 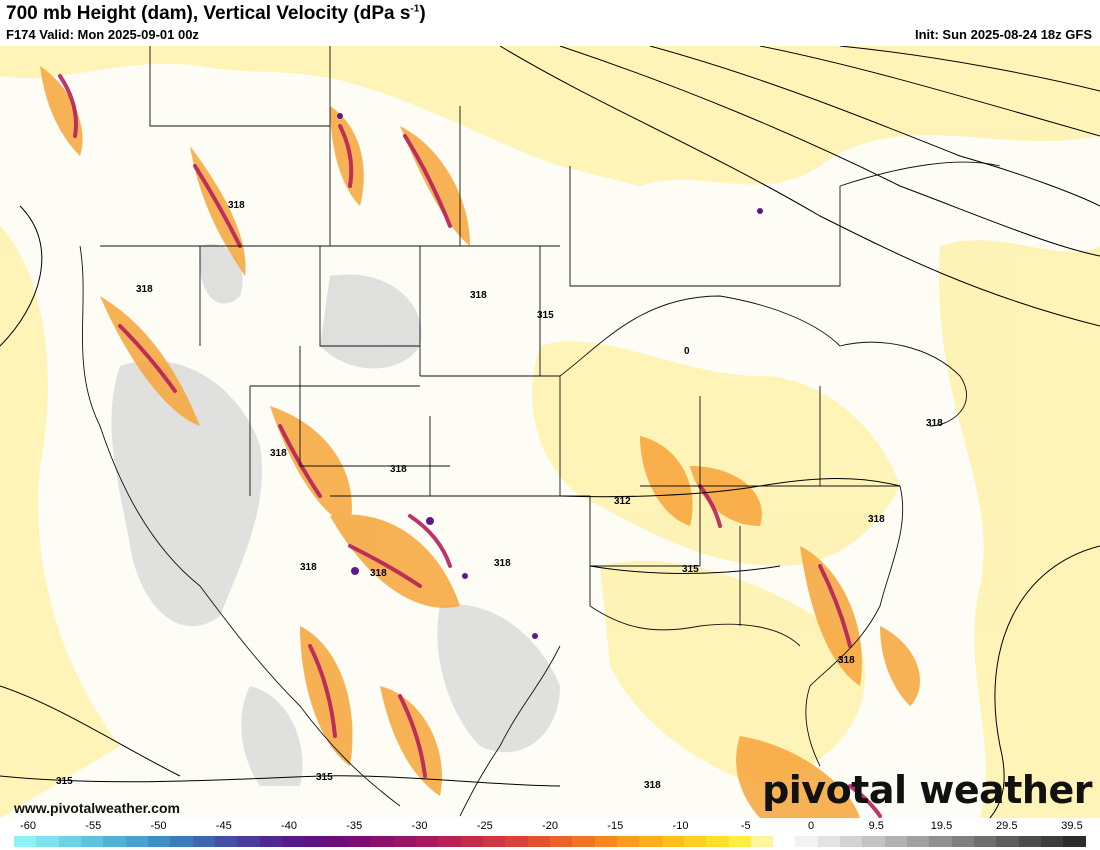 I want to click on colorbar-tick-label: -35, so click(x=354, y=826).